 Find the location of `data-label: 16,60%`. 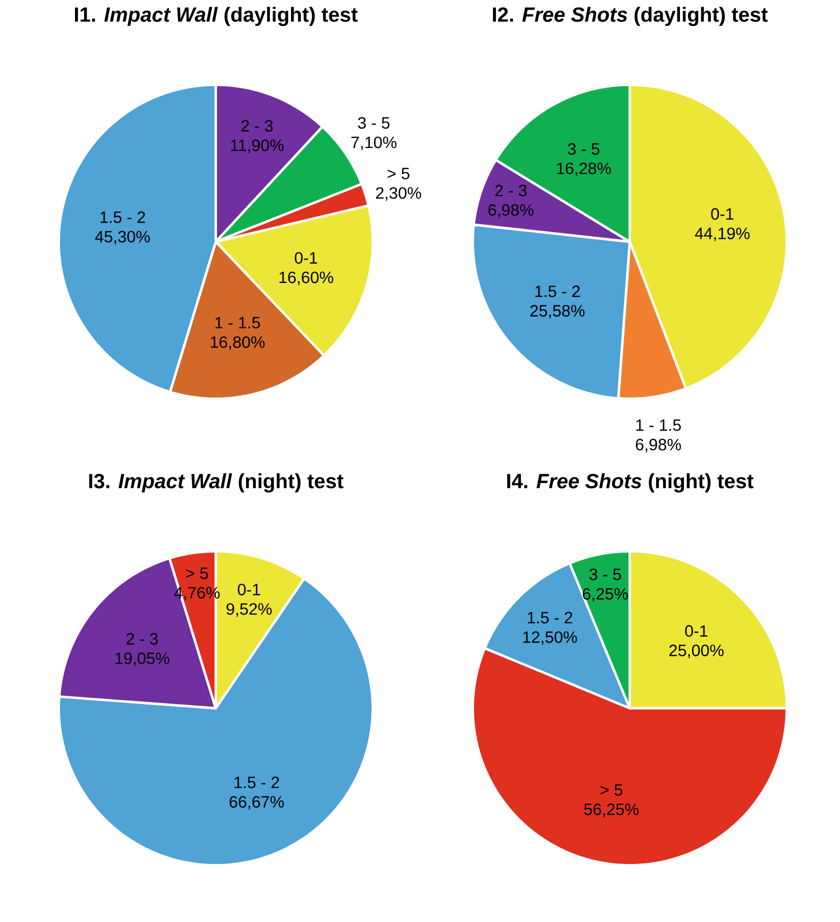

data-label: 16,60% is located at coordinates (307, 279).